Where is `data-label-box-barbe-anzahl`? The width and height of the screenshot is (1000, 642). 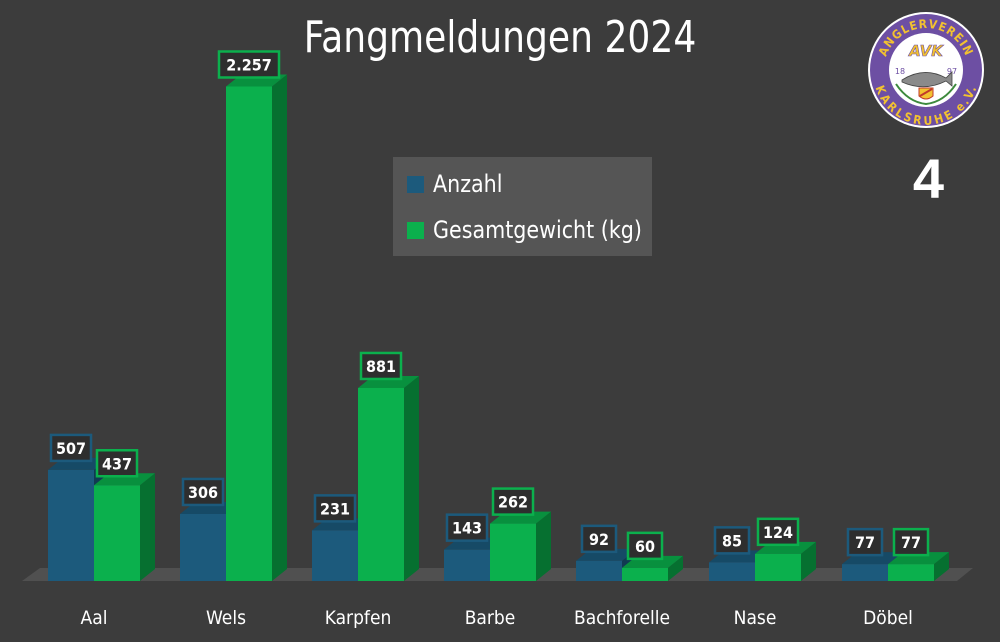
data-label-box-barbe-anzahl is located at coordinates (467, 527).